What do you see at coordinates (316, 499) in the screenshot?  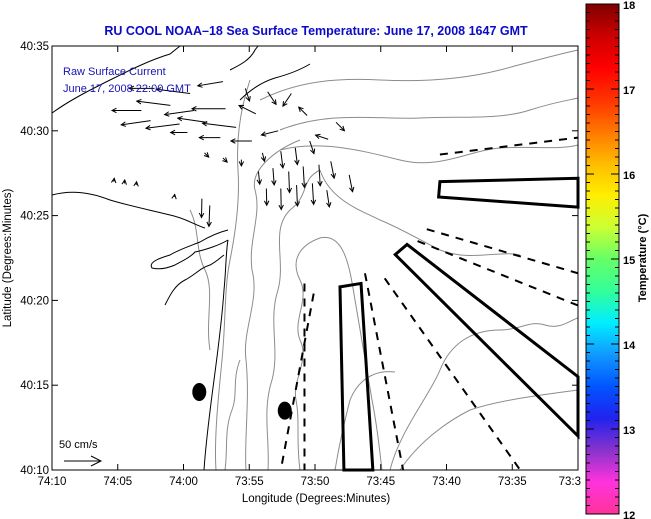 I see `x-axis-label: Longitude (Degrees:Minutes)` at bounding box center [316, 499].